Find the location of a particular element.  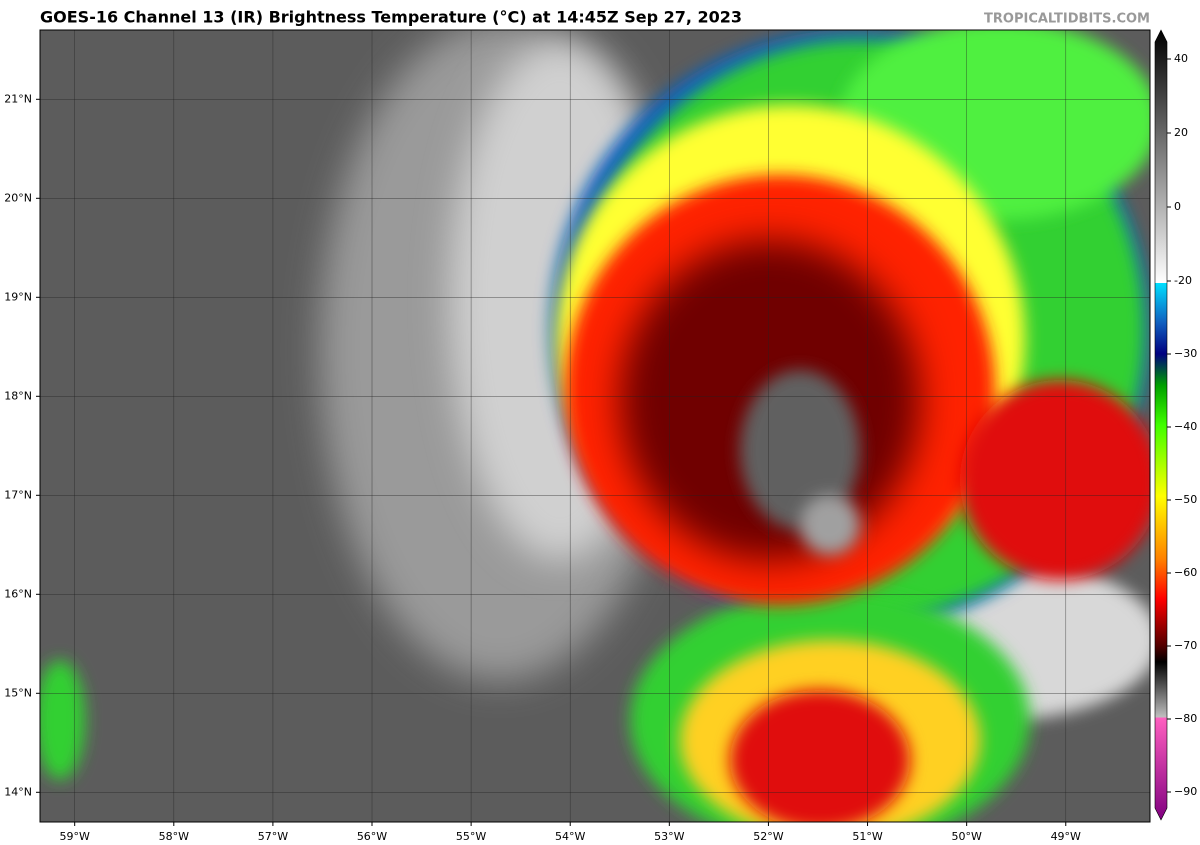

colorbar-label: −90 is located at coordinates (1185, 791).